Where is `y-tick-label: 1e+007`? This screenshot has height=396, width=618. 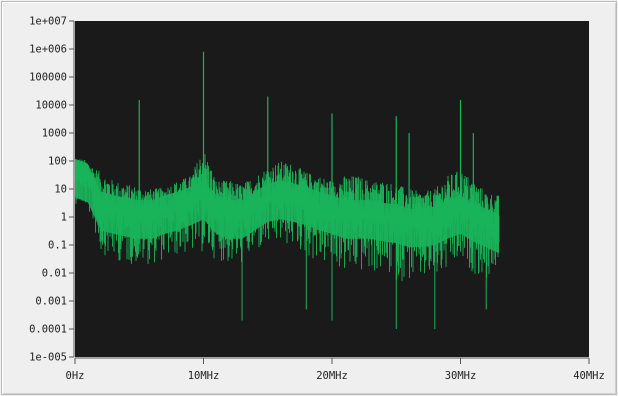
y-tick-label: 1e+007 is located at coordinates (48, 22).